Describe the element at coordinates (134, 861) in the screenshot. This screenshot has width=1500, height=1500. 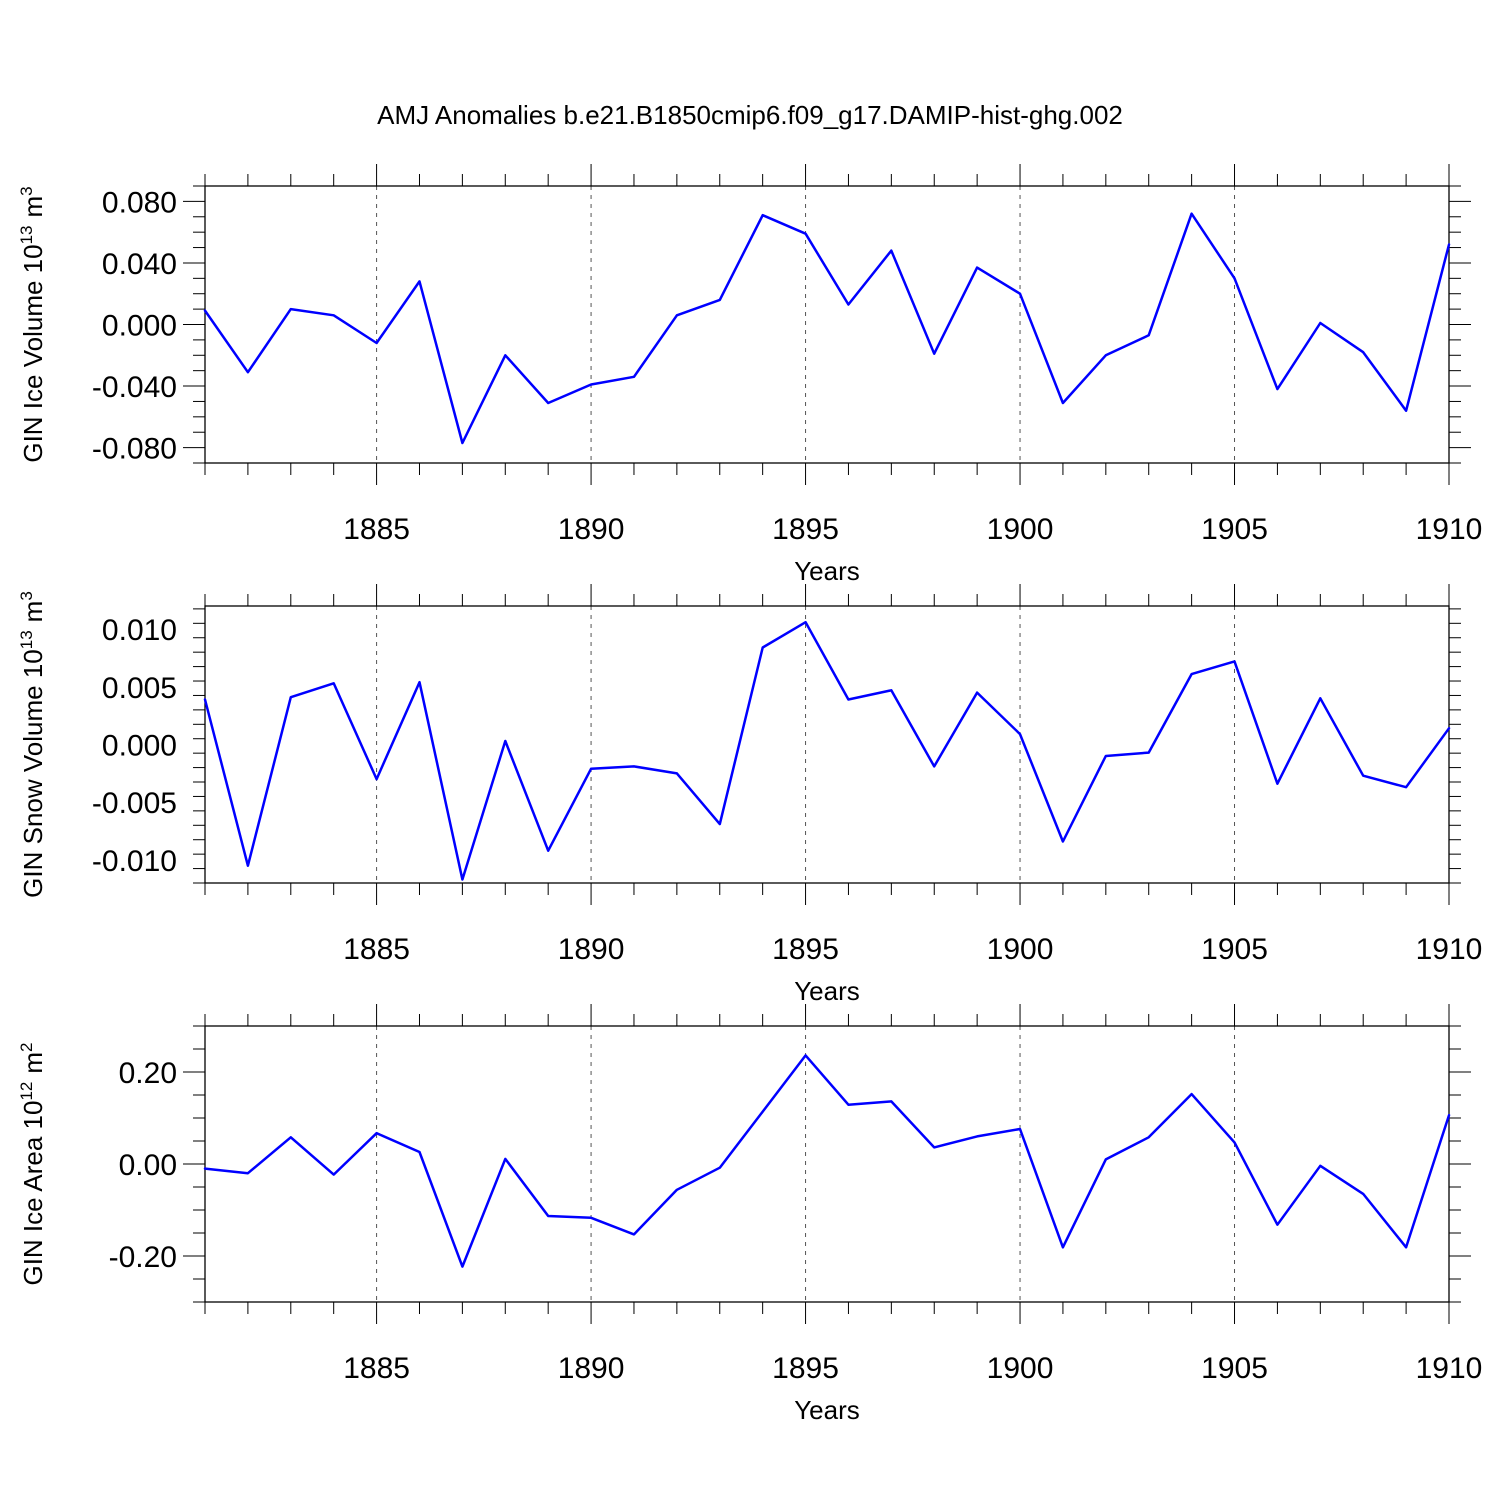
I see `y-tick-label: -0.010` at that location.